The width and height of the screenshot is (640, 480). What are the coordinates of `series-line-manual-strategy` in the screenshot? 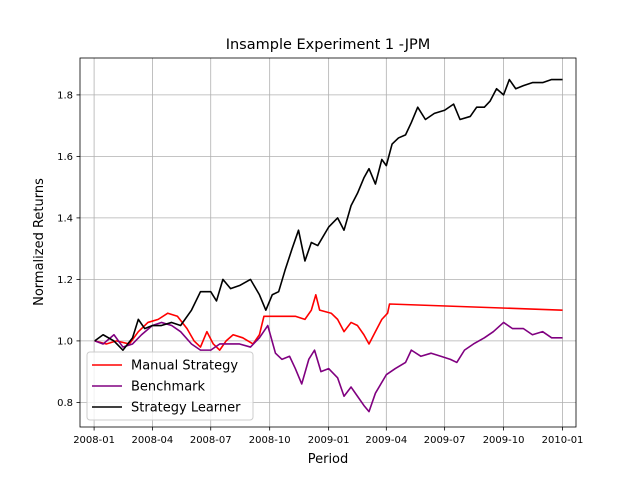 It's located at (328, 322).